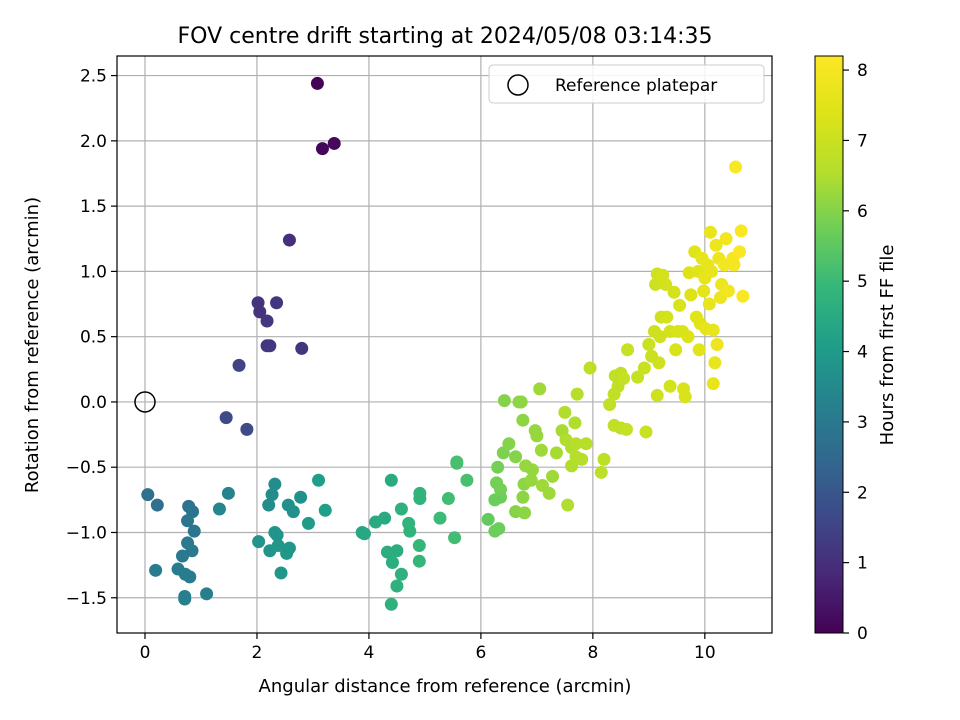 This screenshot has width=960, height=720. I want to click on y-tick-label: −1.5, so click(86, 599).